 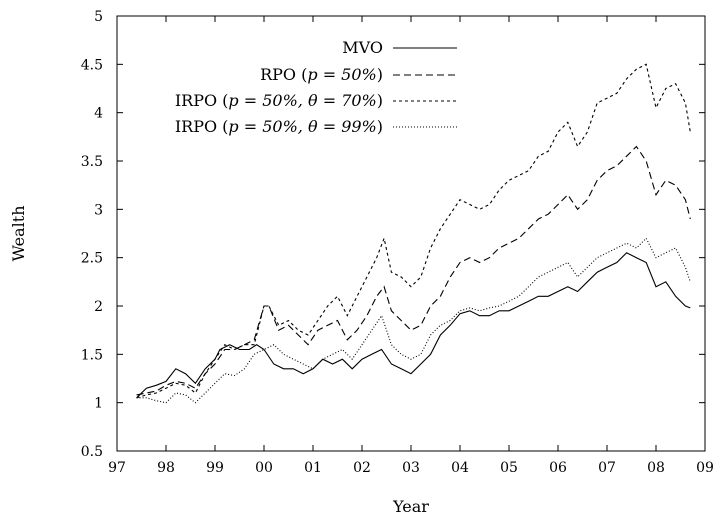 What do you see at coordinates (98, 114) in the screenshot?
I see `y-tick-label: 4` at bounding box center [98, 114].